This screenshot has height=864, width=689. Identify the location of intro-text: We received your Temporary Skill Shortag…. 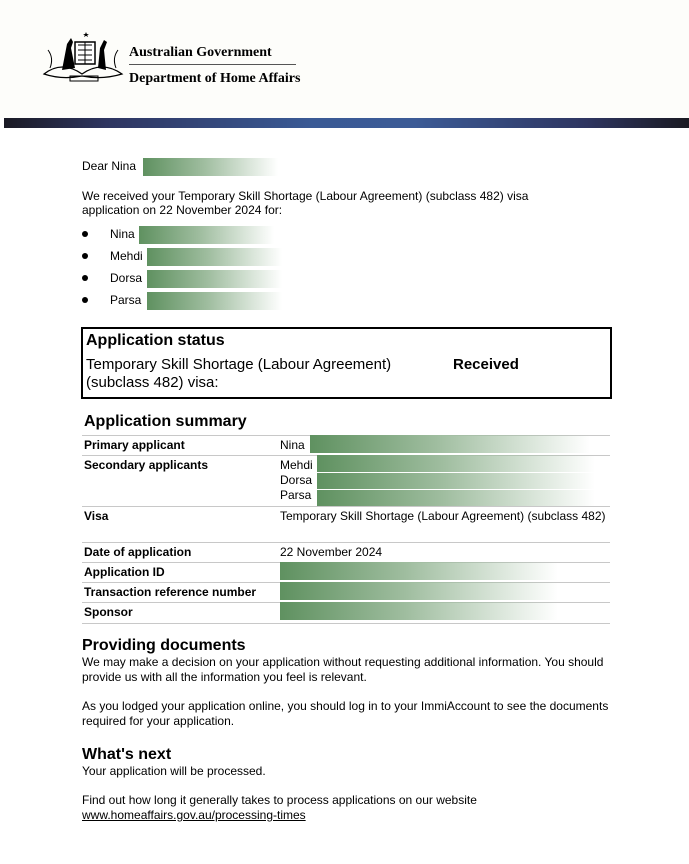
(305, 203).